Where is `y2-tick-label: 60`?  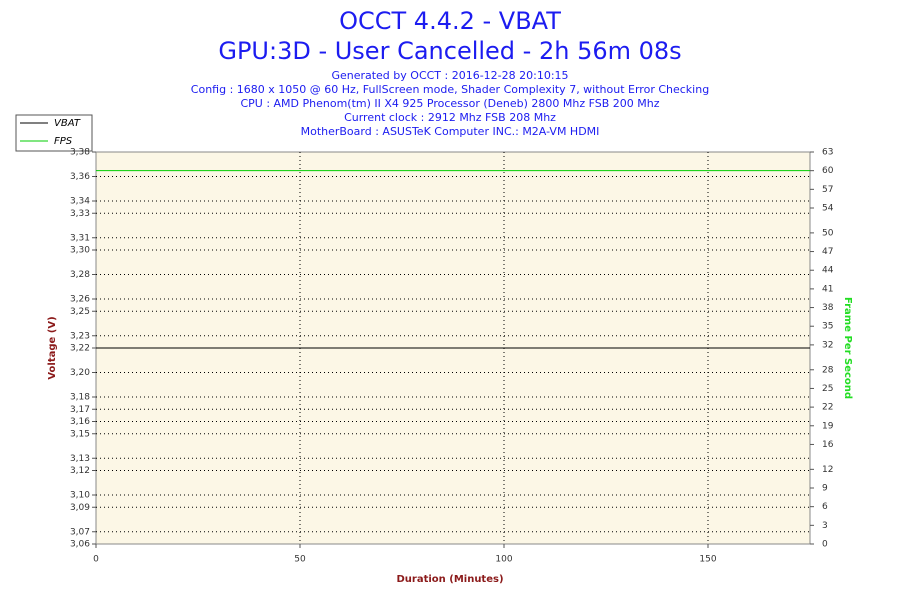
y2-tick-label: 60 is located at coordinates (828, 171).